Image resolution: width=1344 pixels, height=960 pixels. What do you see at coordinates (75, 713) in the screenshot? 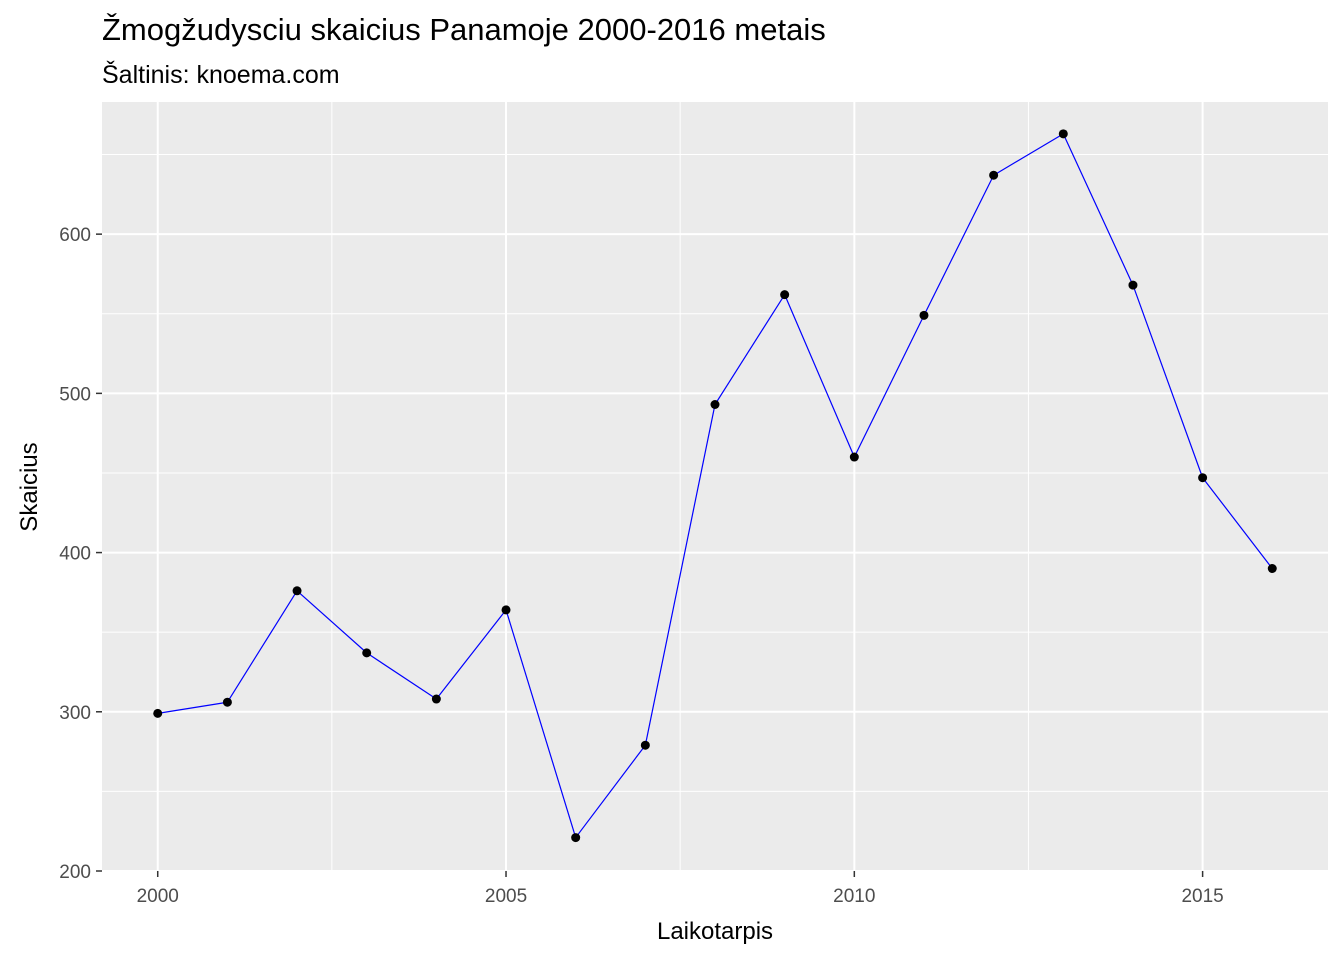
I see `y-tick-label: 300` at bounding box center [75, 713].